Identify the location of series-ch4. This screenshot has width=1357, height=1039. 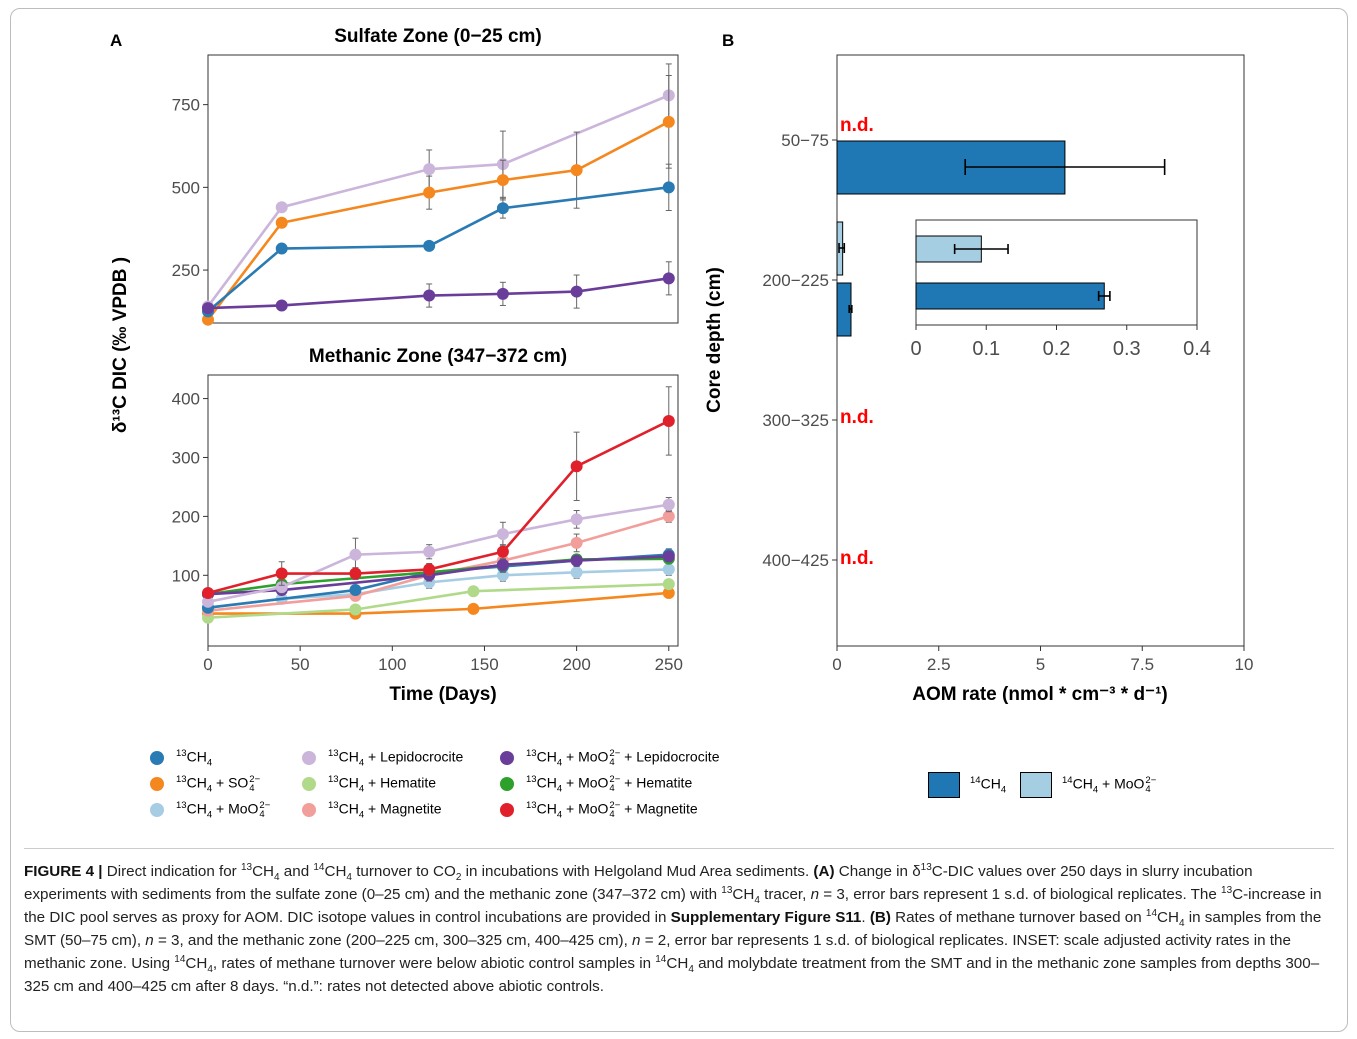
(438, 240).